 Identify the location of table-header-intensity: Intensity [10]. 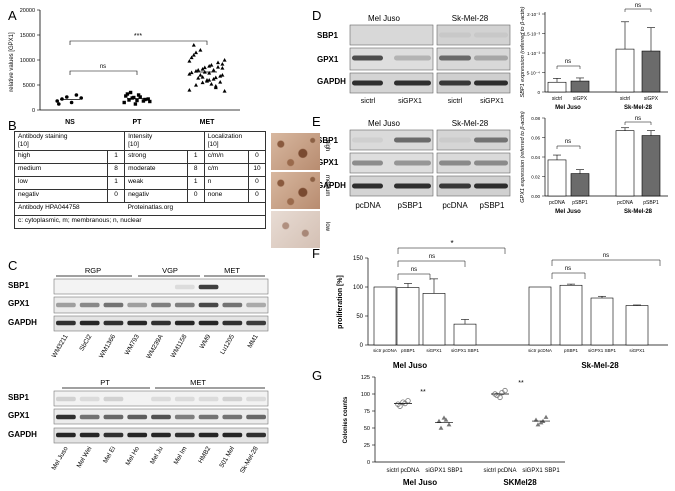
(164, 141).